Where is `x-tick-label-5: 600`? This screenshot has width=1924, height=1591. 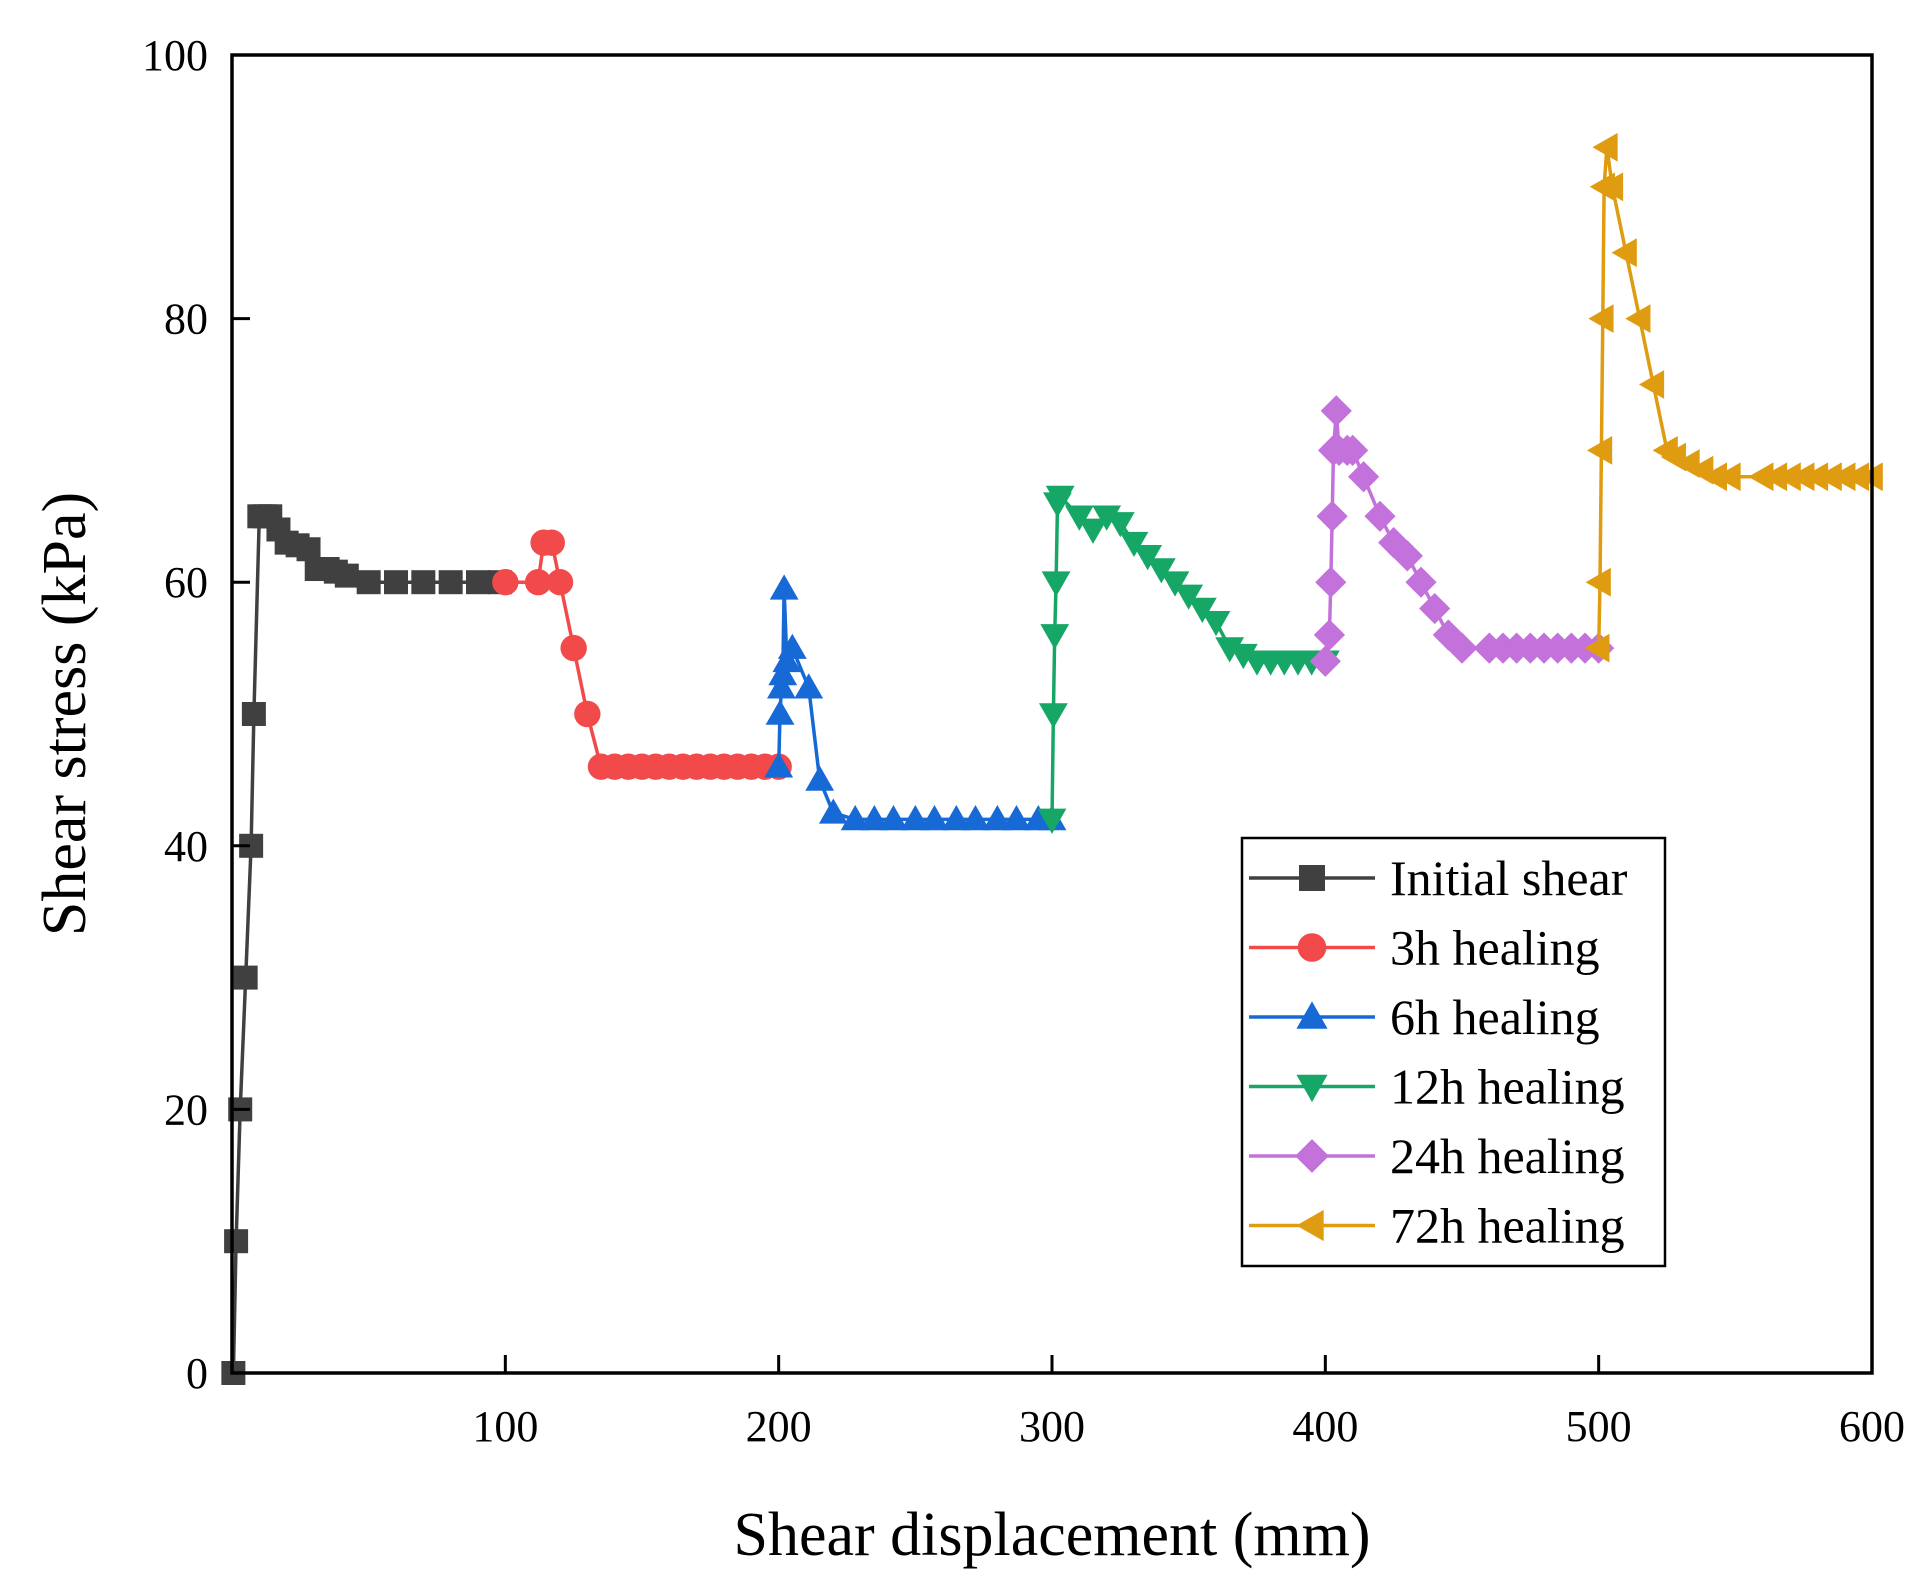 x-tick-label-5: 600 is located at coordinates (1872, 1426).